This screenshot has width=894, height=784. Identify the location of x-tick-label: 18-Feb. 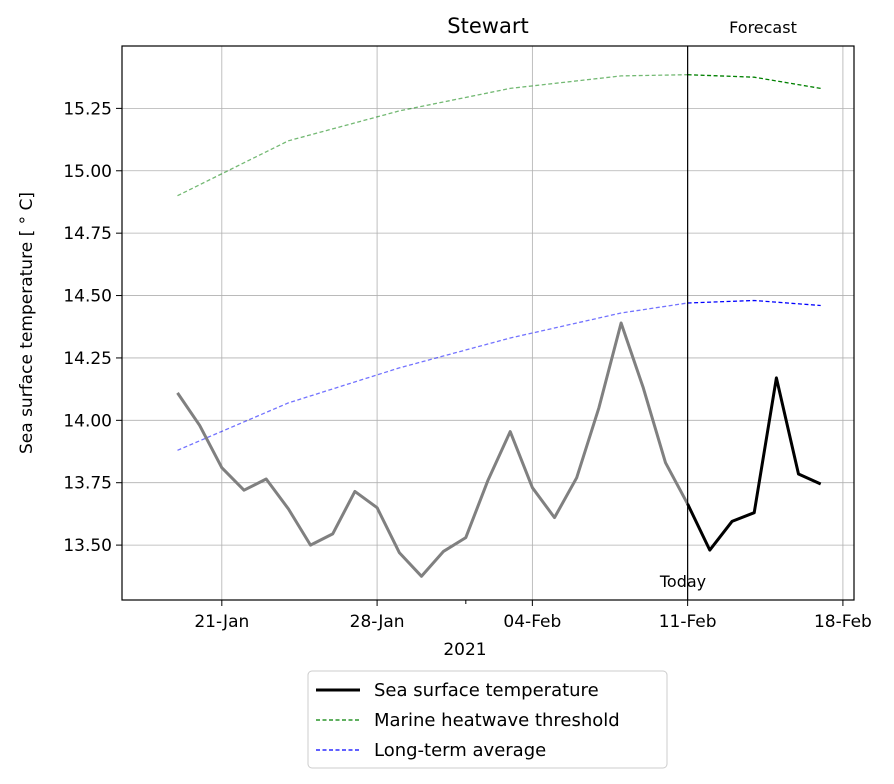
(843, 622).